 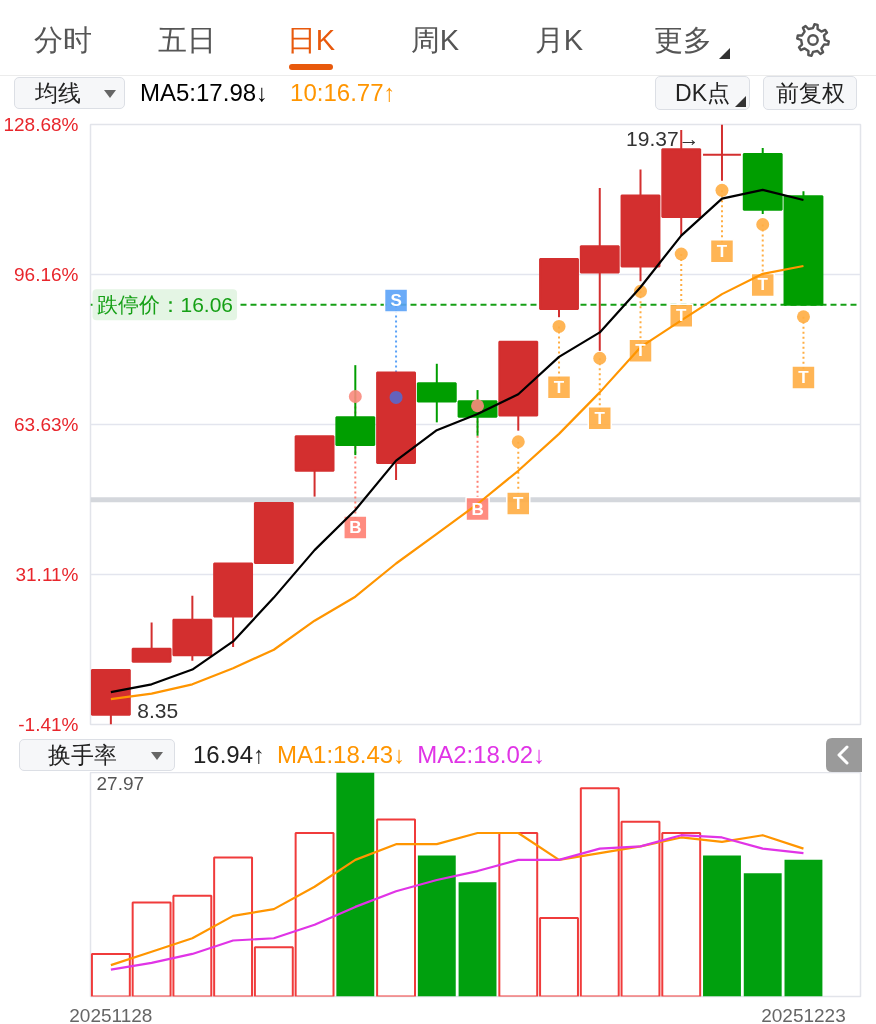 I want to click on text: MA5:17.98↓, so click(x=204, y=92).